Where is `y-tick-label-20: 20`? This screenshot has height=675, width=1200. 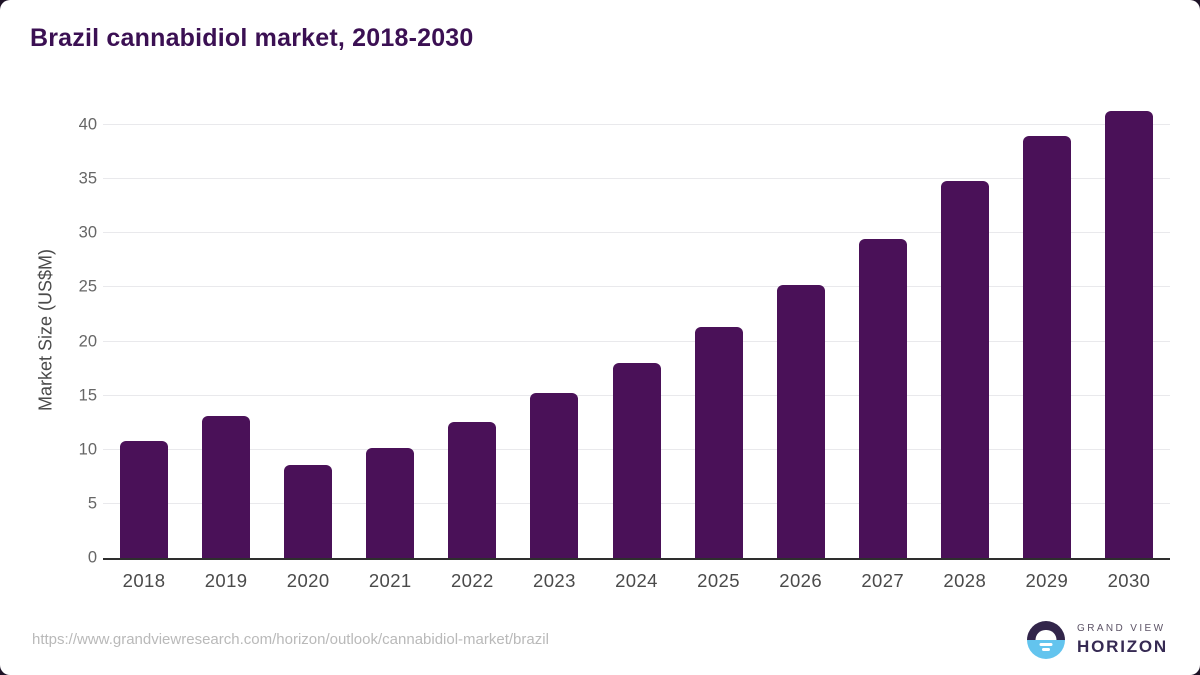
y-tick-label-20: 20 is located at coordinates (87, 341).